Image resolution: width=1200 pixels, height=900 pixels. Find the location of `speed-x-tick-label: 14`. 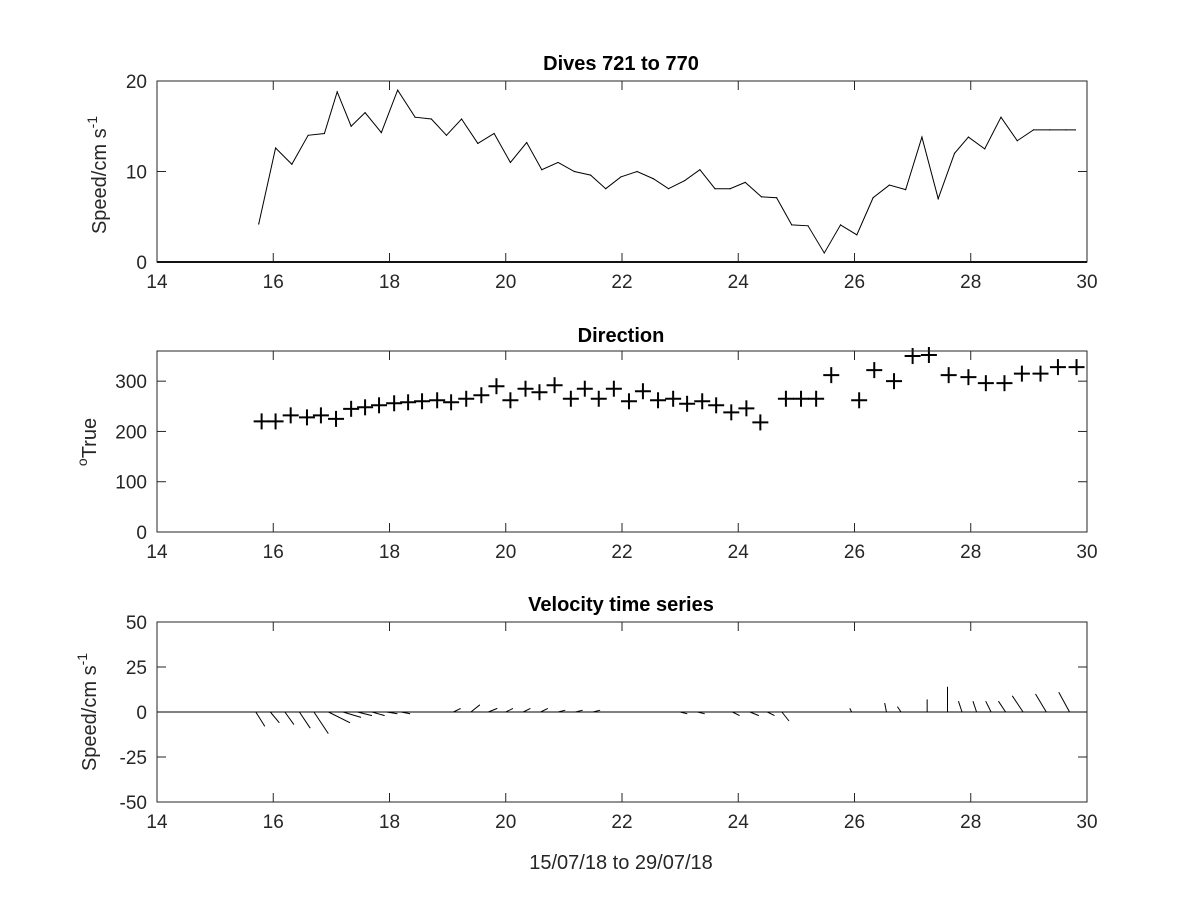

speed-x-tick-label: 14 is located at coordinates (157, 282).